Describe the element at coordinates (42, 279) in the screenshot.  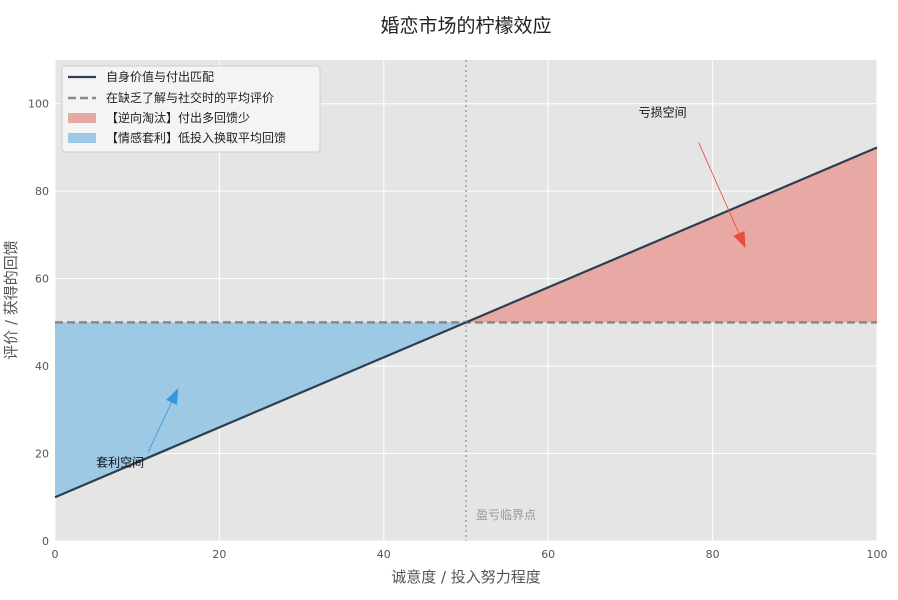
I see `y-tick-label: 60` at that location.